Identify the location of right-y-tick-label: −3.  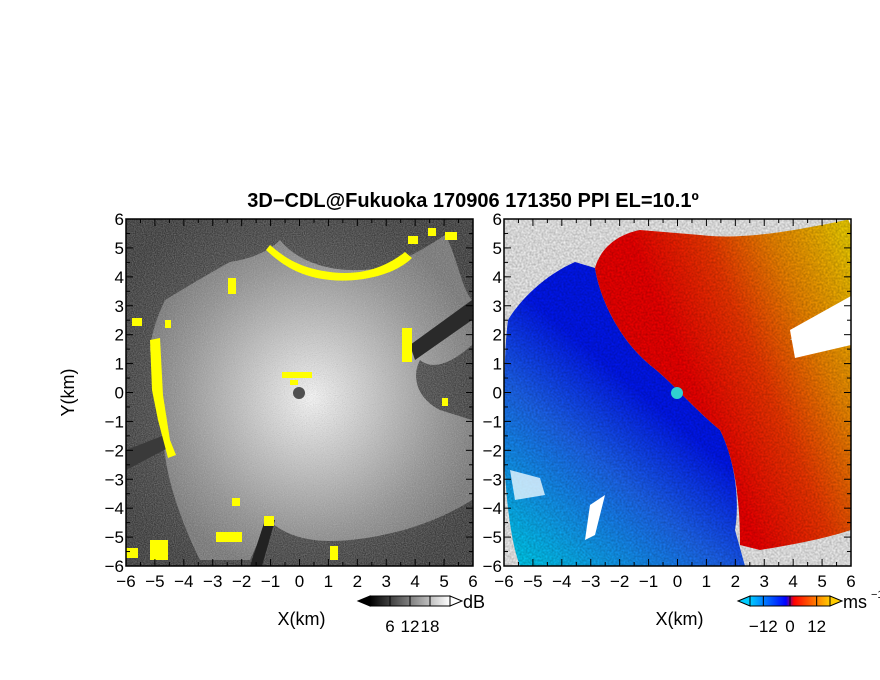
(492, 479).